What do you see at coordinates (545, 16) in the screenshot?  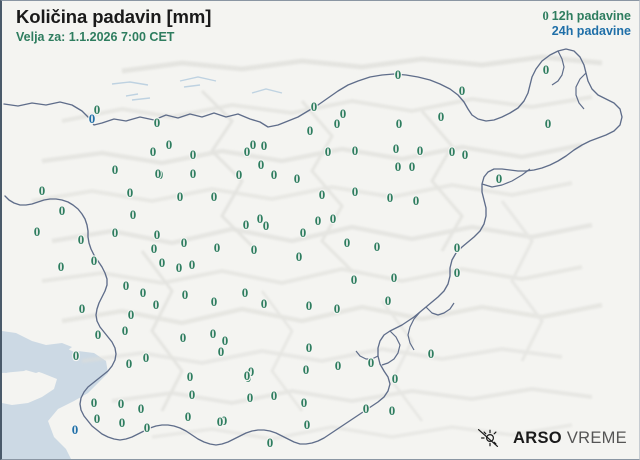 I see `legend-sample-value: 0` at bounding box center [545, 16].